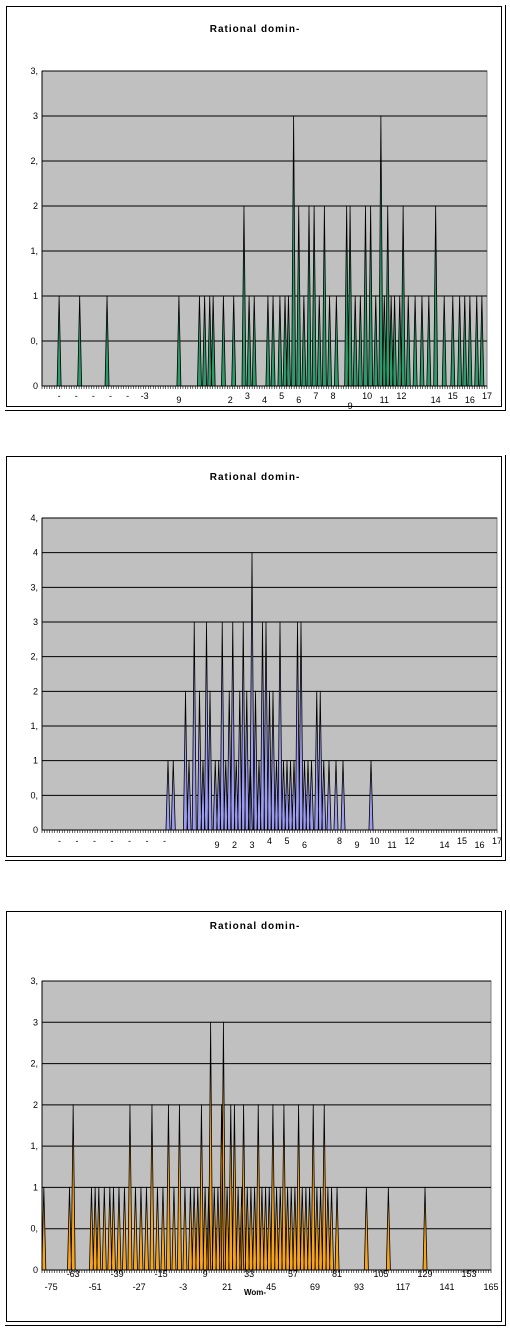  I want to click on y-tick-label: 2, so click(35, 206).